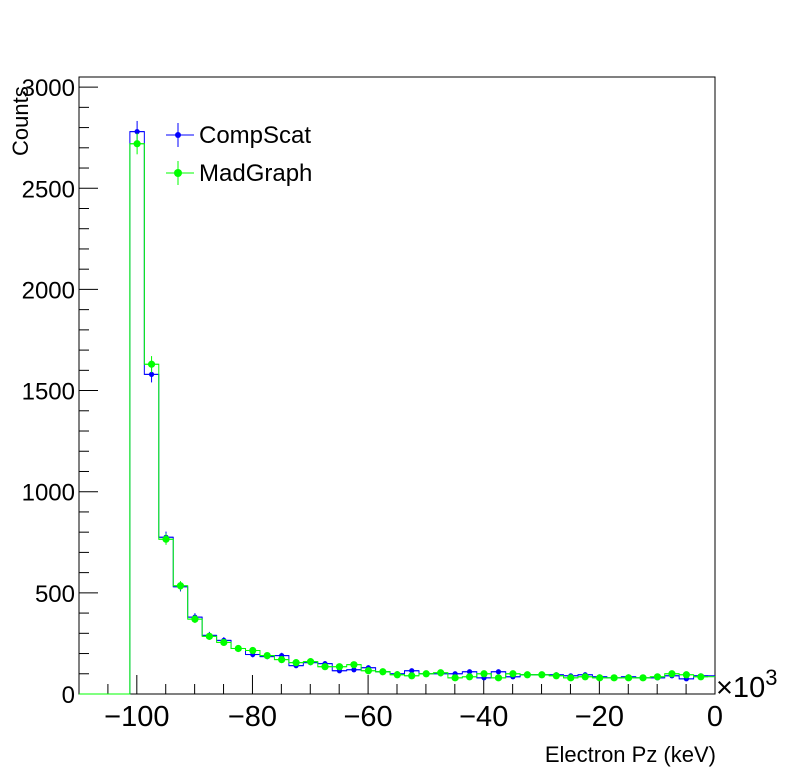  I want to click on y-axis-label: Counts, so click(20, 121).